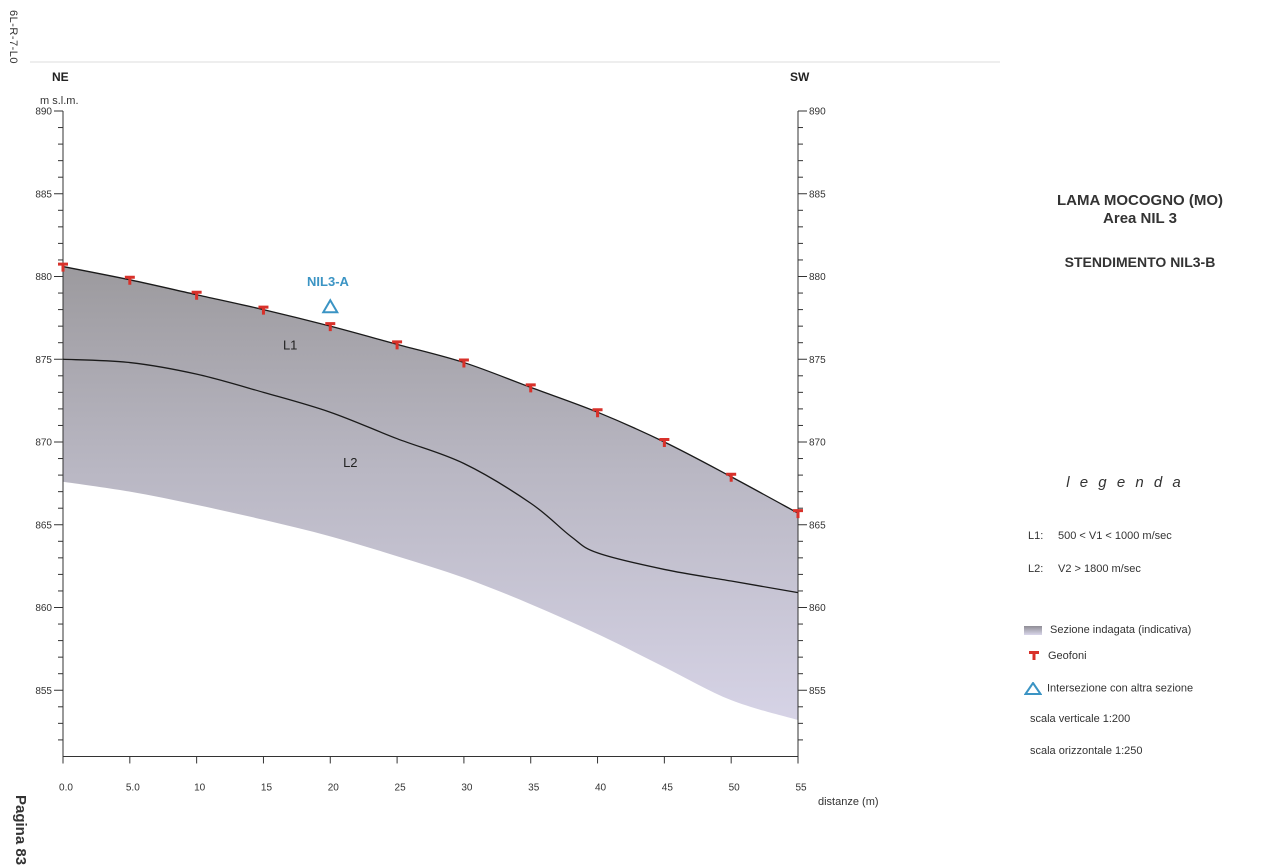 Image resolution: width=1265 pixels, height=866 pixels. What do you see at coordinates (59, 101) in the screenshot?
I see `elevation-unit-label: m s.l.m.` at bounding box center [59, 101].